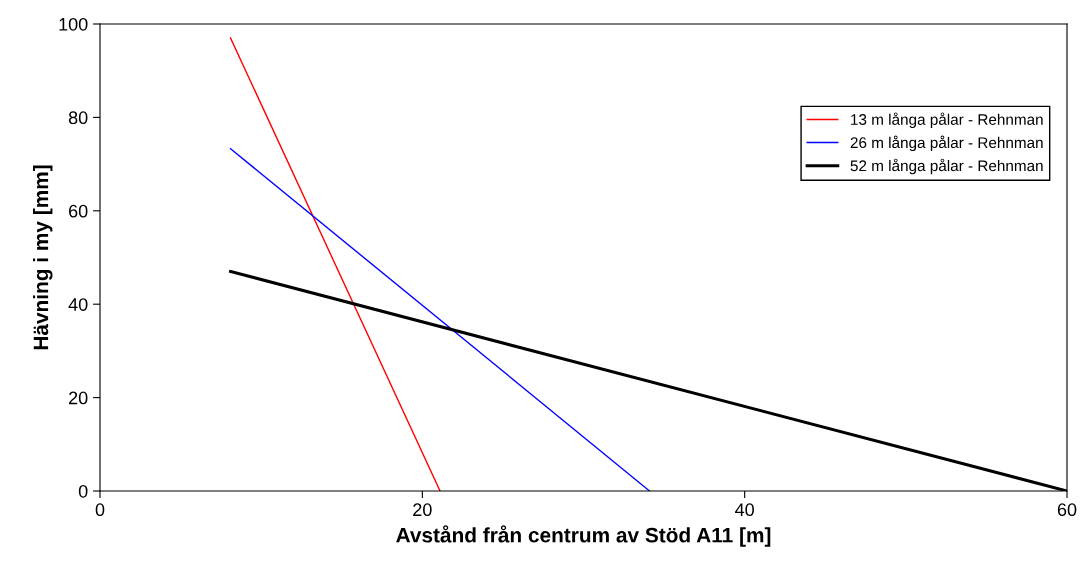  I want to click on y-tick-label: 80, so click(78, 118).